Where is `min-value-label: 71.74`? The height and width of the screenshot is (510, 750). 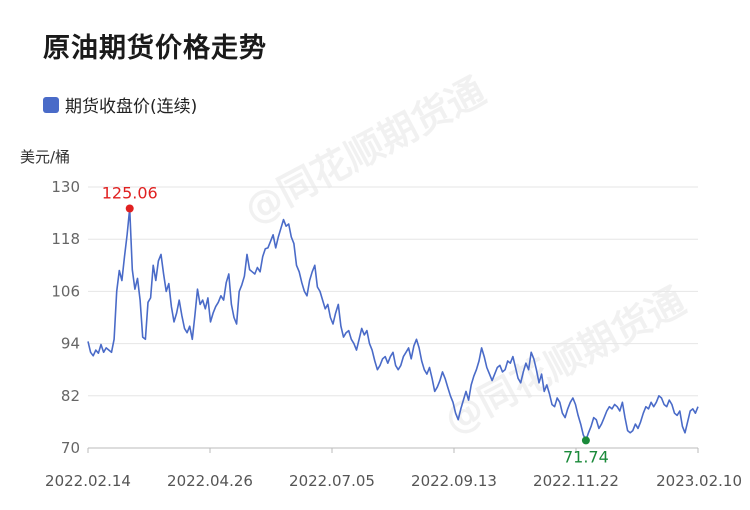
min-value-label: 71.74 is located at coordinates (586, 456).